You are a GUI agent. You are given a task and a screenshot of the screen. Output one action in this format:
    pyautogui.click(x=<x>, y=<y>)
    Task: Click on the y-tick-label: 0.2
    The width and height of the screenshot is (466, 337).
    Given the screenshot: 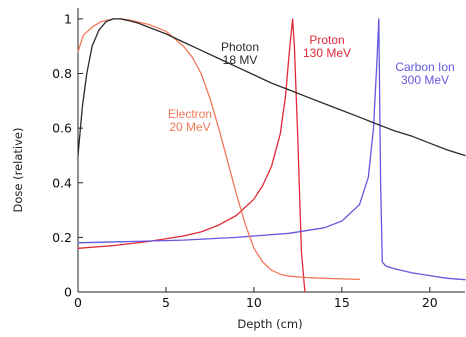 What is the action you would take?
    pyautogui.click(x=62, y=237)
    